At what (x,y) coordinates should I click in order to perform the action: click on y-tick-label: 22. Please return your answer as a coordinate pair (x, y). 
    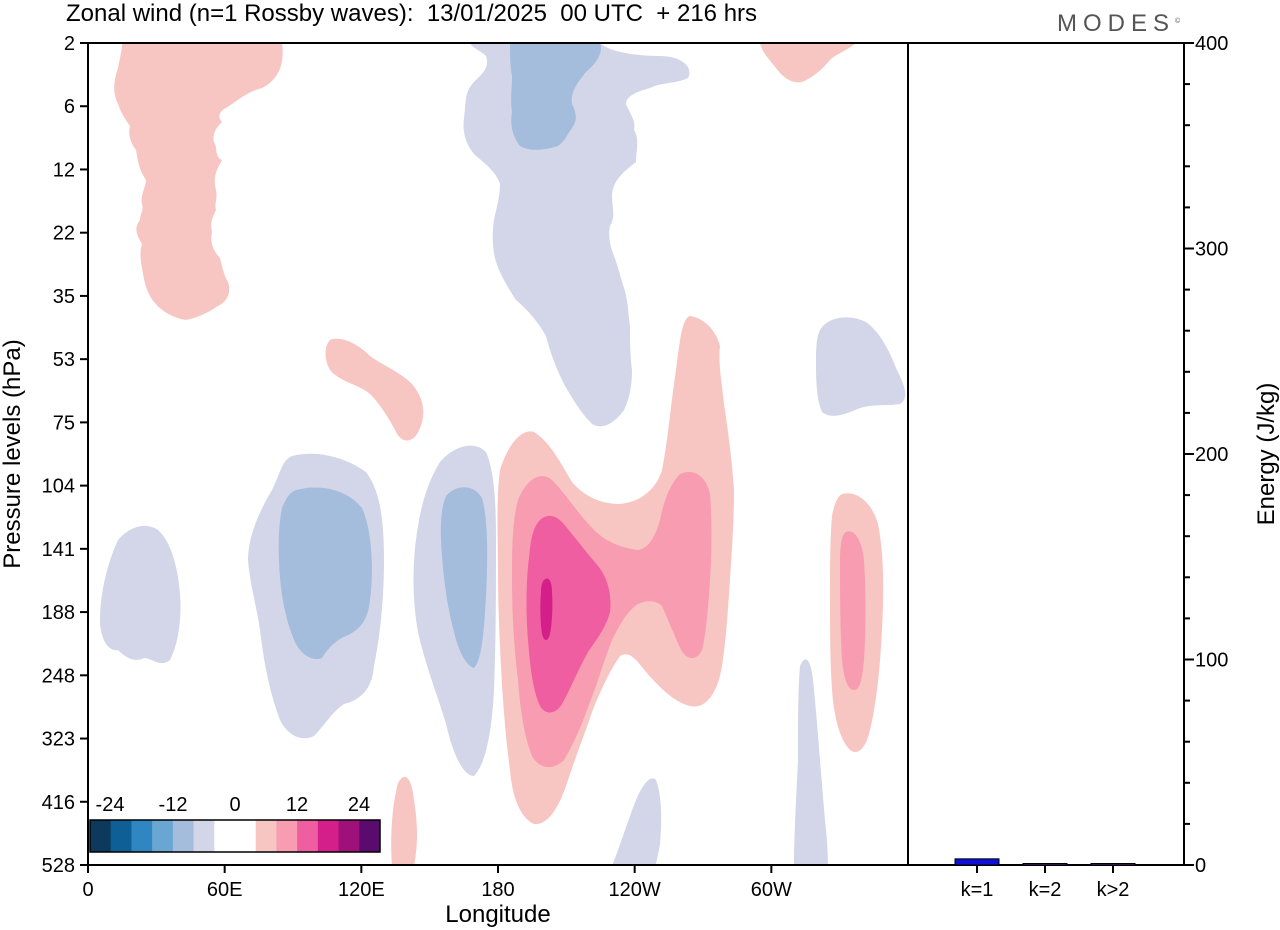
    Looking at the image, I should click on (64, 234).